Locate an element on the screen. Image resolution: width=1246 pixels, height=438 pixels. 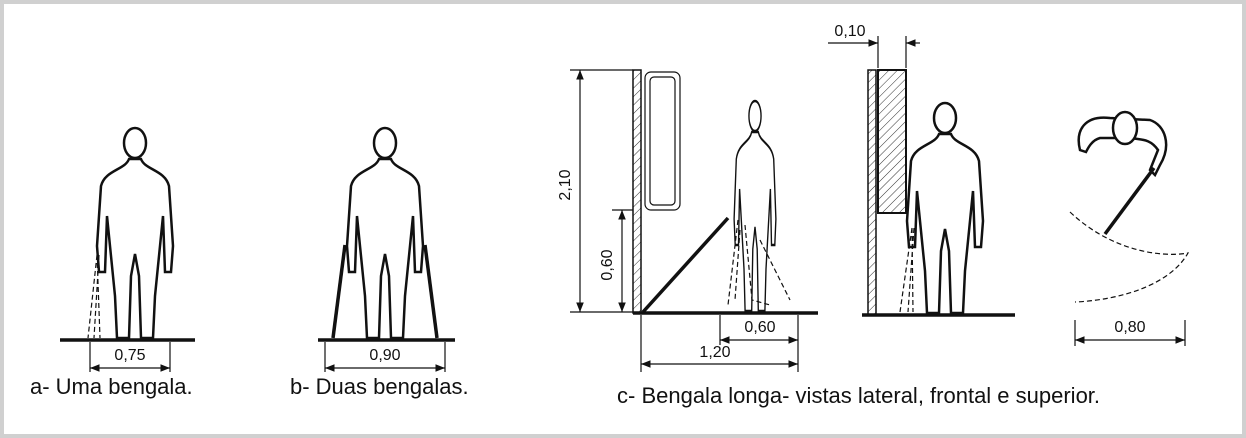
caption: a- Uma bengala. is located at coordinates (111, 386).